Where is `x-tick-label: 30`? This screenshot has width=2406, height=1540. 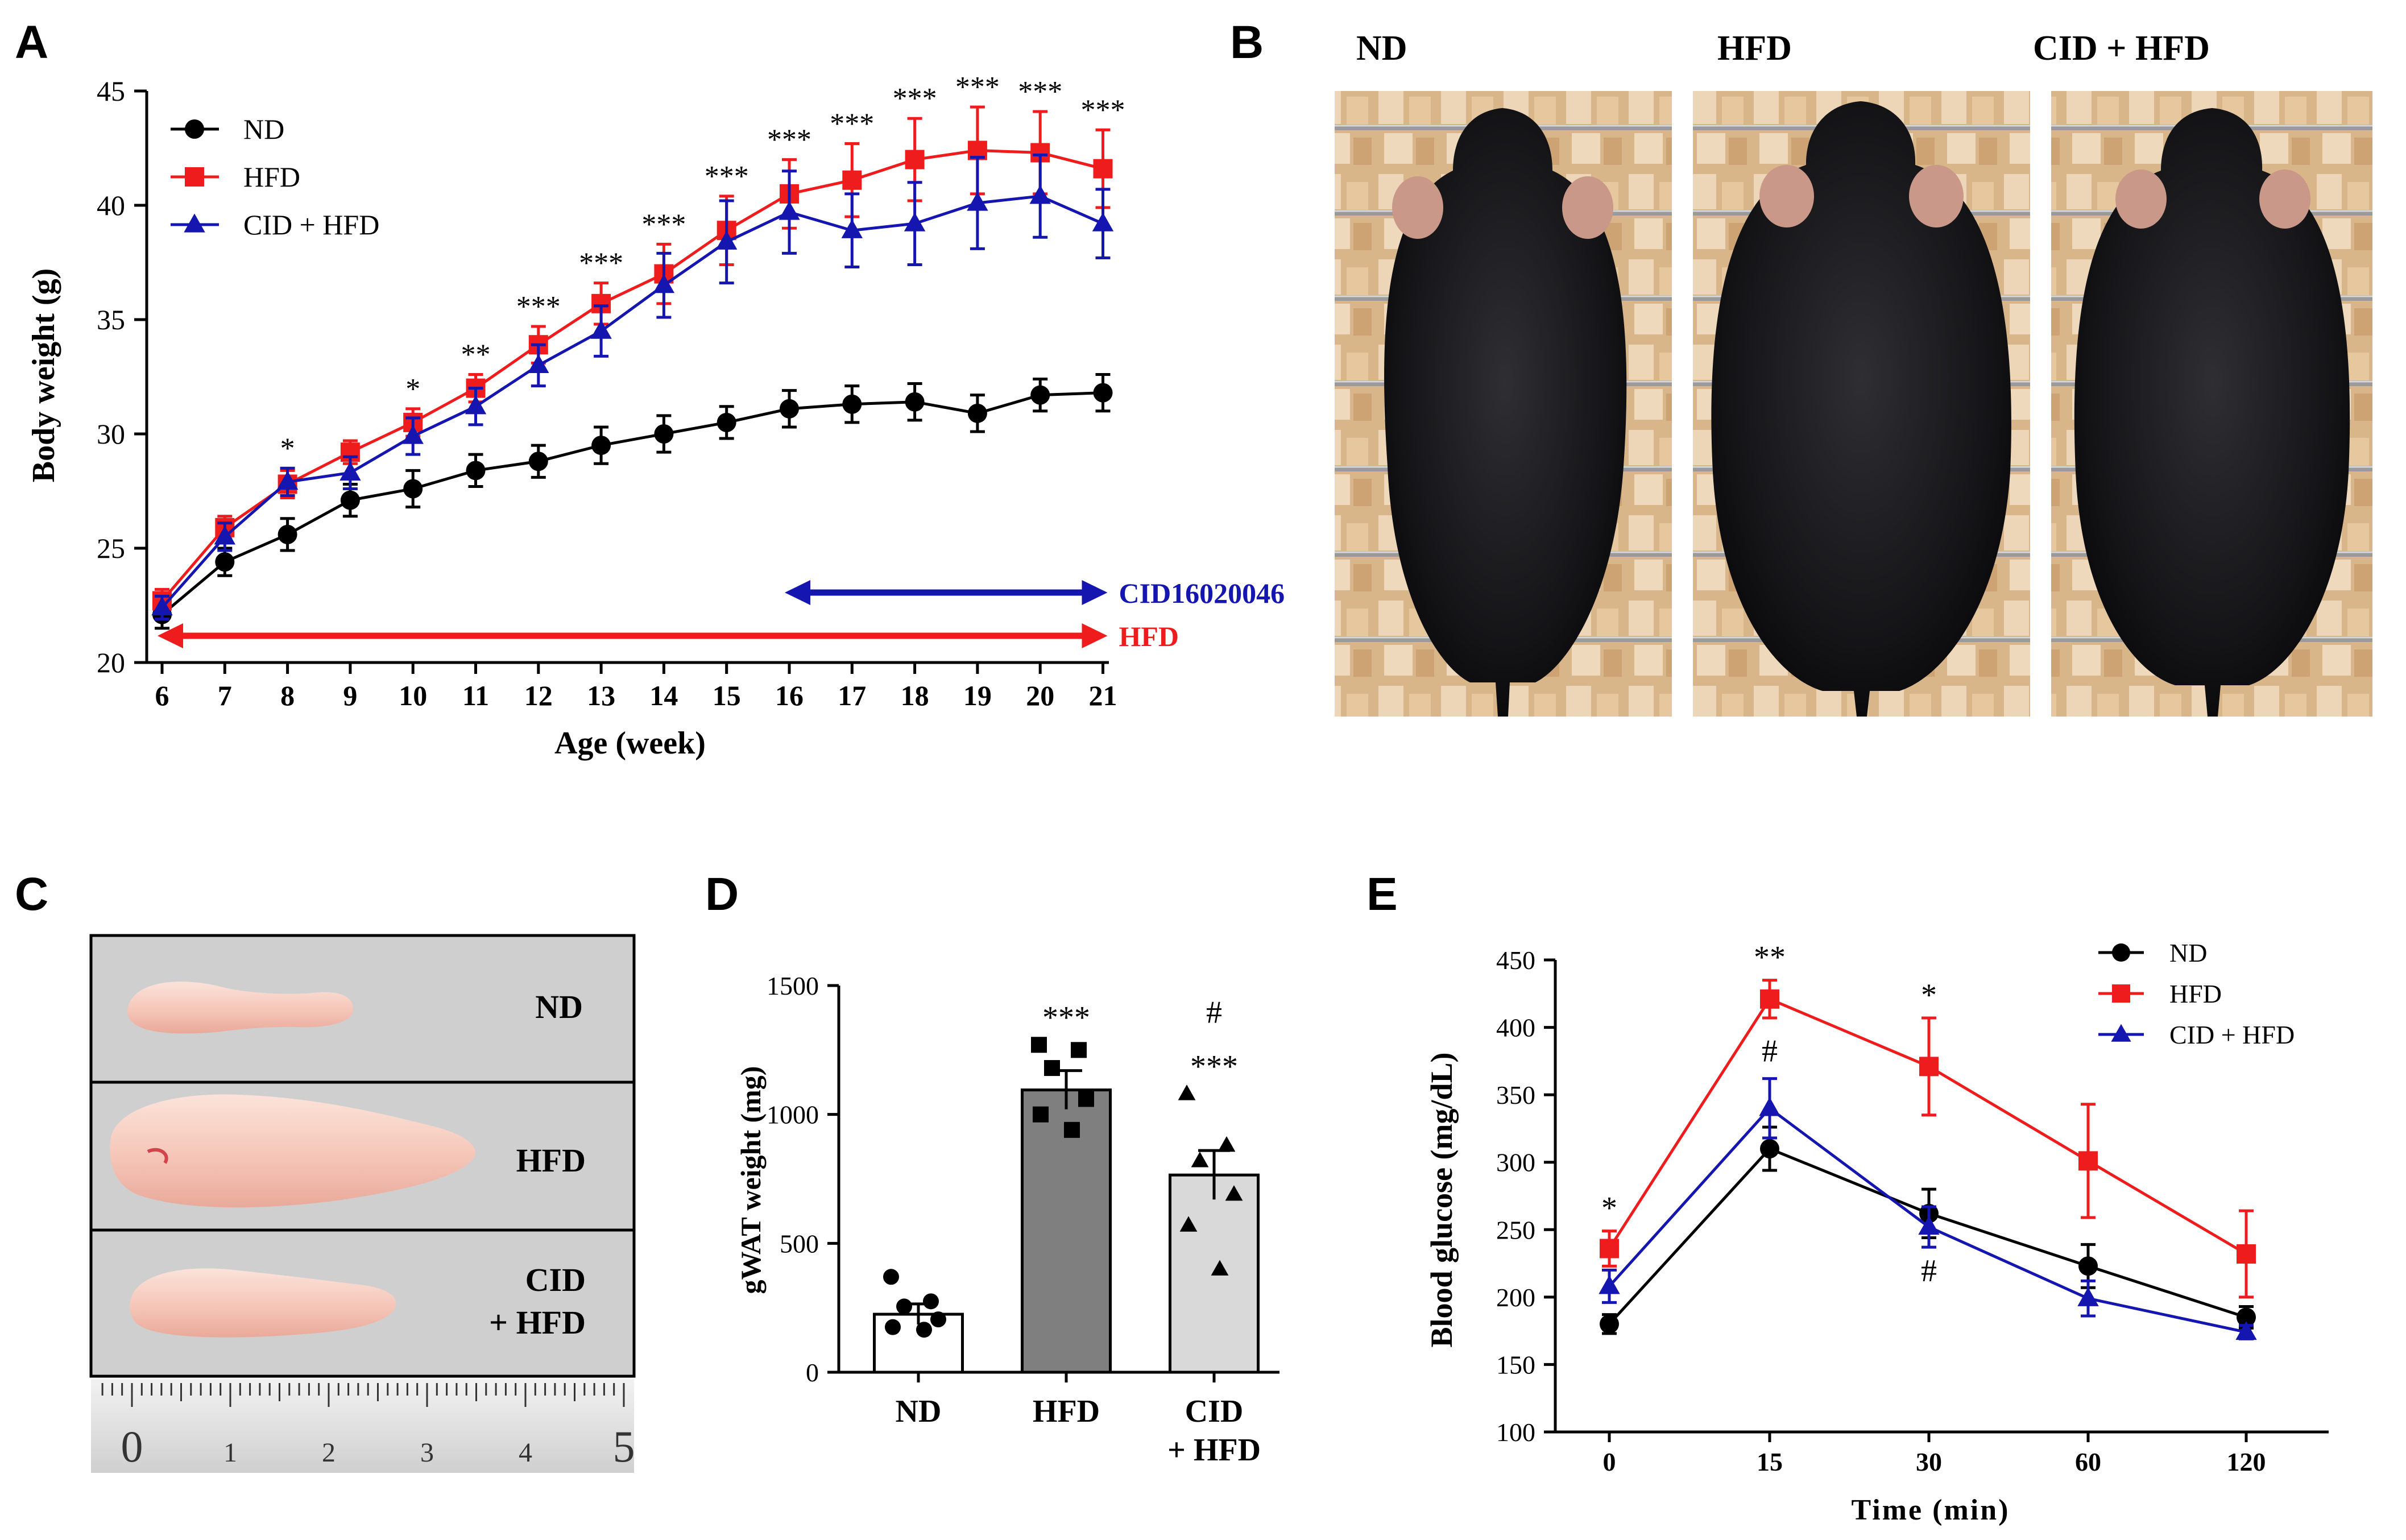 x-tick-label: 30 is located at coordinates (1929, 1461).